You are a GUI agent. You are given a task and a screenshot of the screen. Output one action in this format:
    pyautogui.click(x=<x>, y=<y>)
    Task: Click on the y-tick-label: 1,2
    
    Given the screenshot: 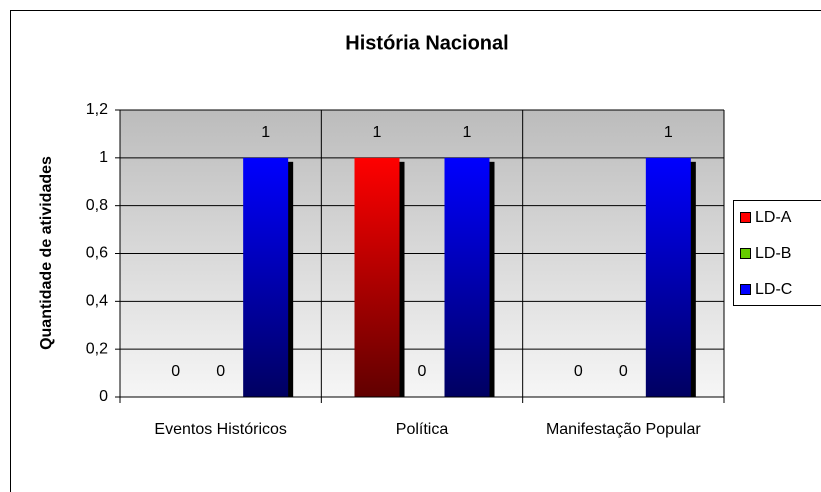 What is the action you would take?
    pyautogui.click(x=97, y=109)
    